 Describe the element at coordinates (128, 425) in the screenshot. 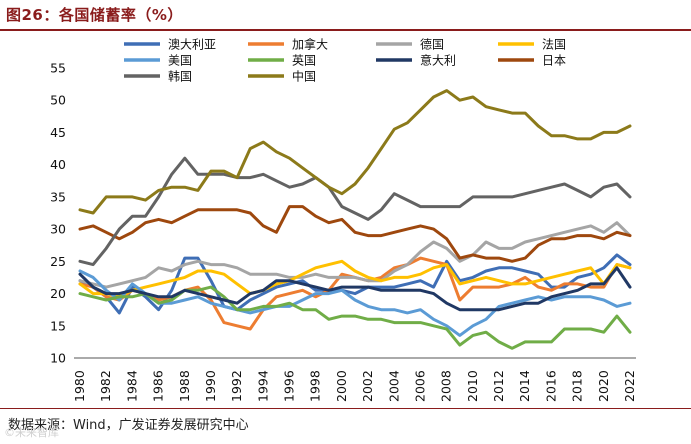

I see `source-note: 数据来源：Wind，广发证券发展研究中心` at that location.